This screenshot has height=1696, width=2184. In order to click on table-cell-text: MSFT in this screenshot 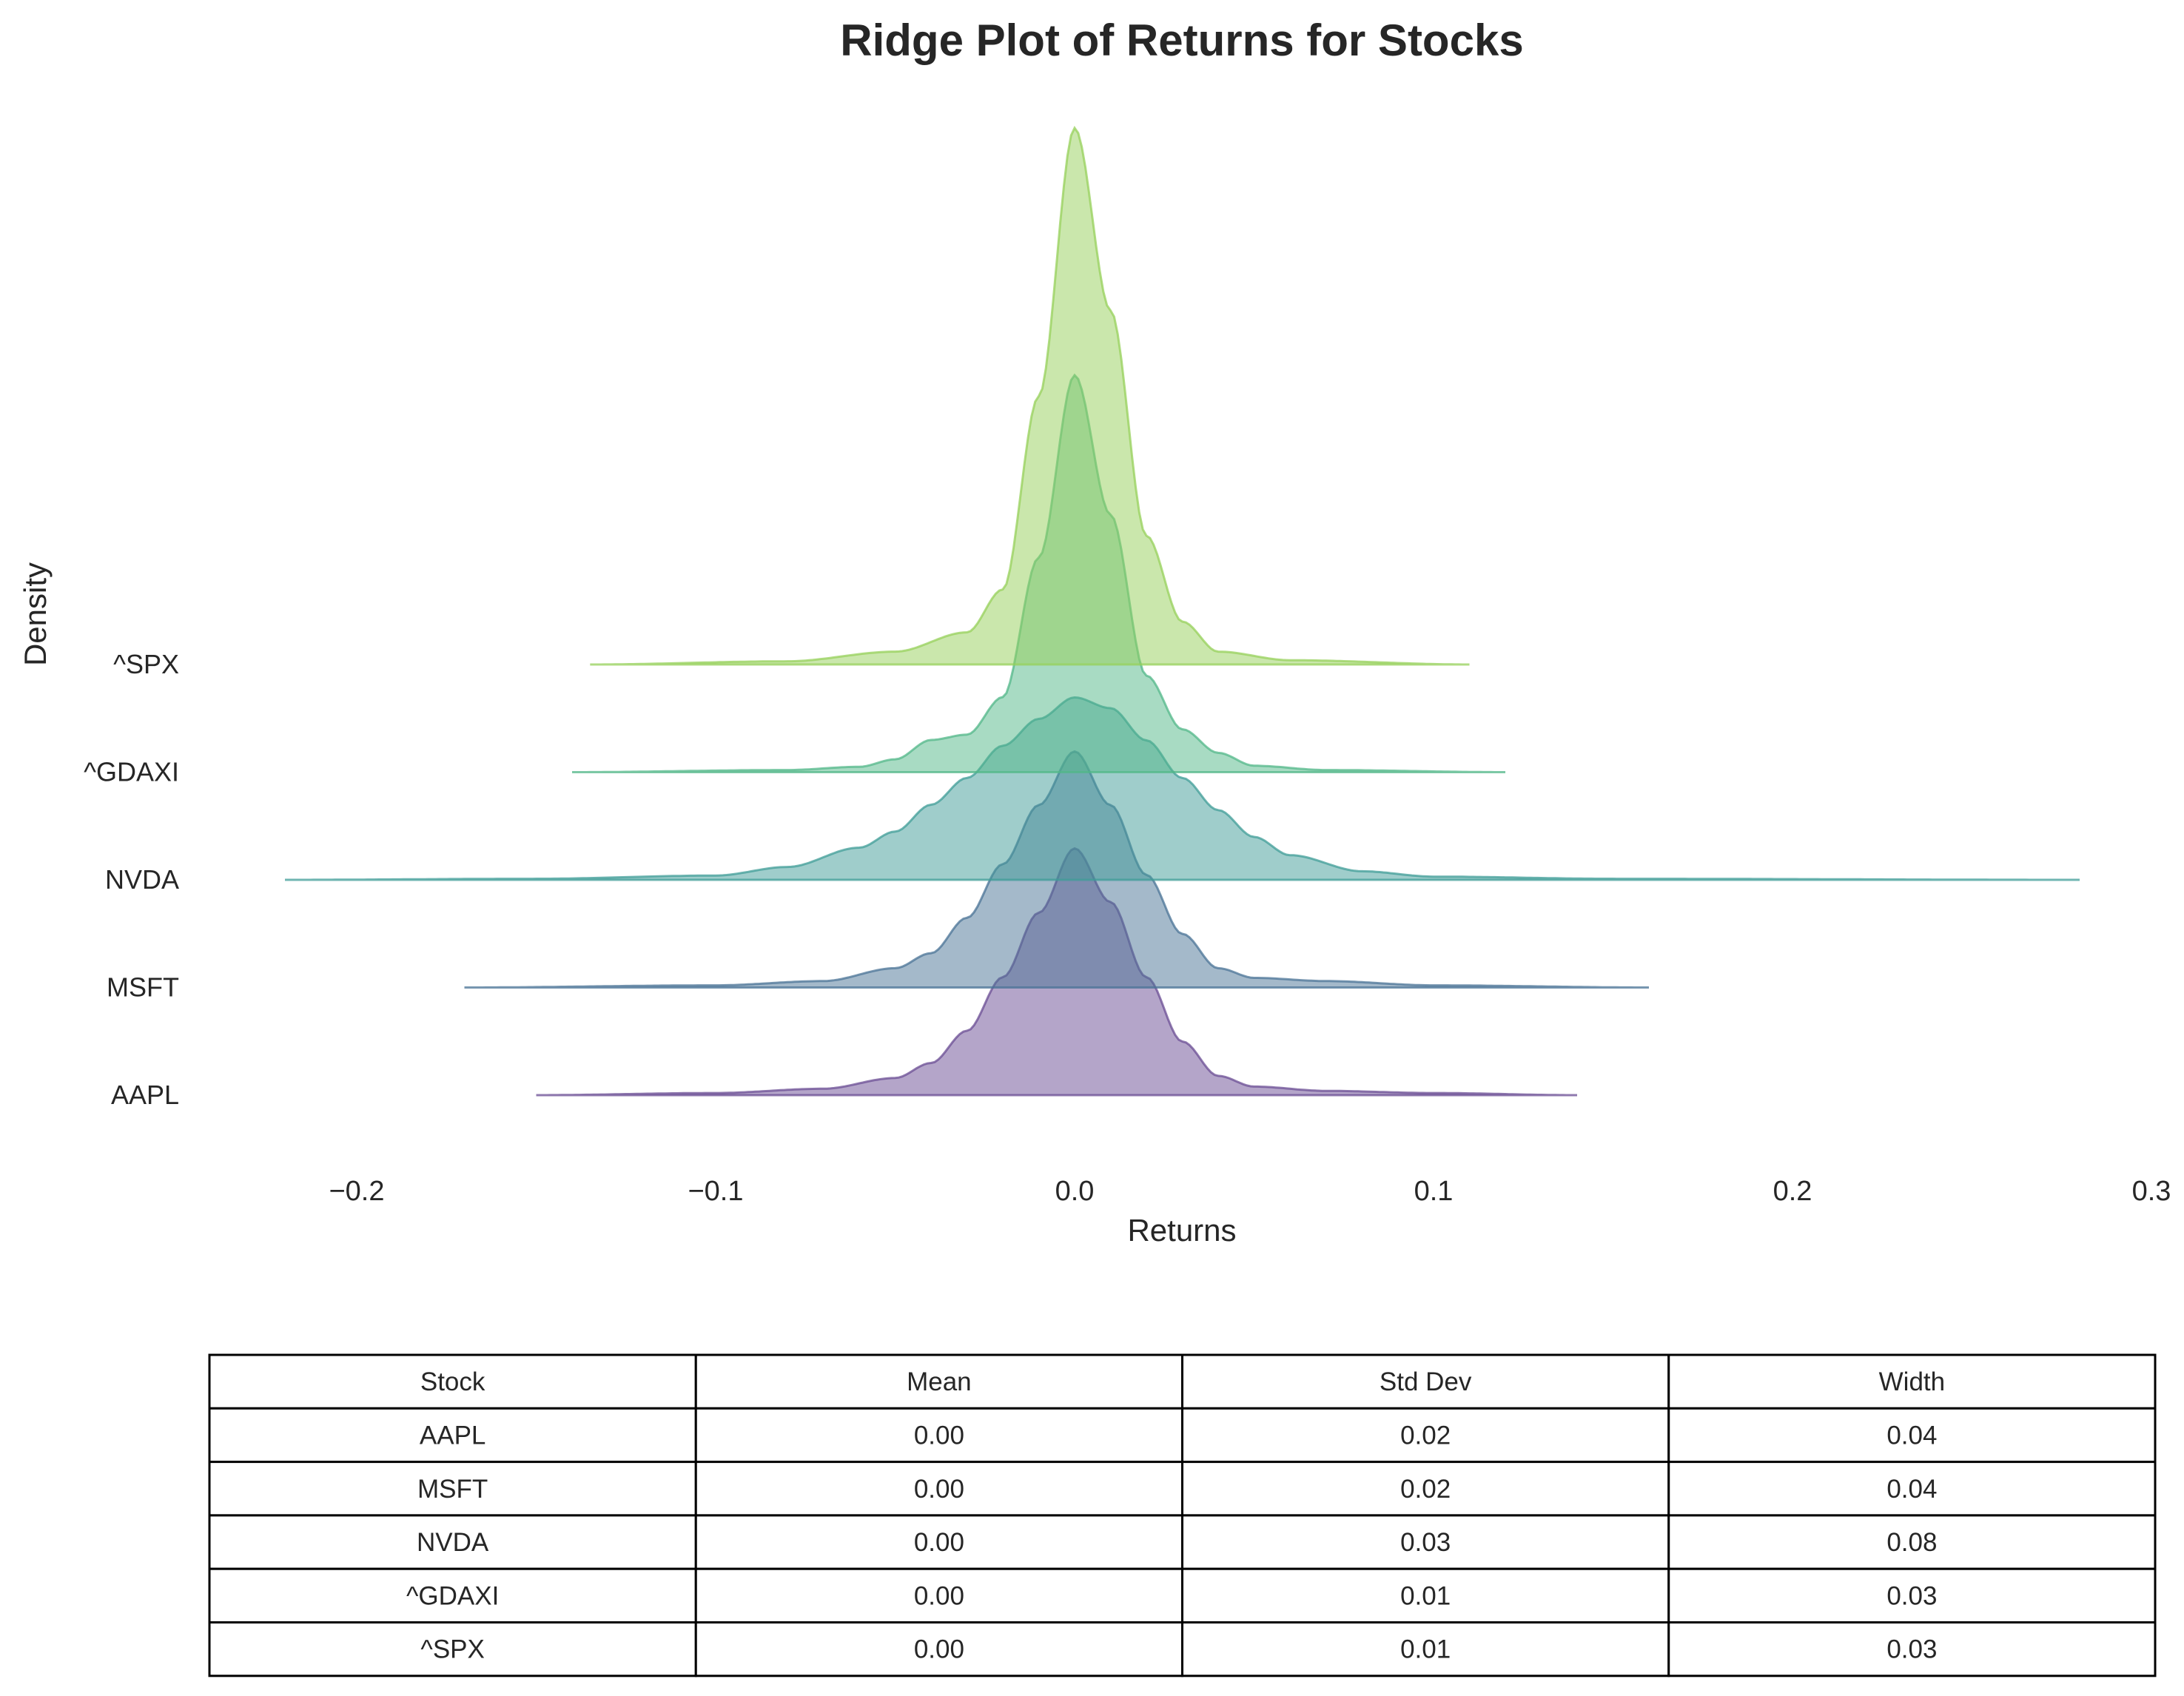, I will do `click(452, 1489)`.